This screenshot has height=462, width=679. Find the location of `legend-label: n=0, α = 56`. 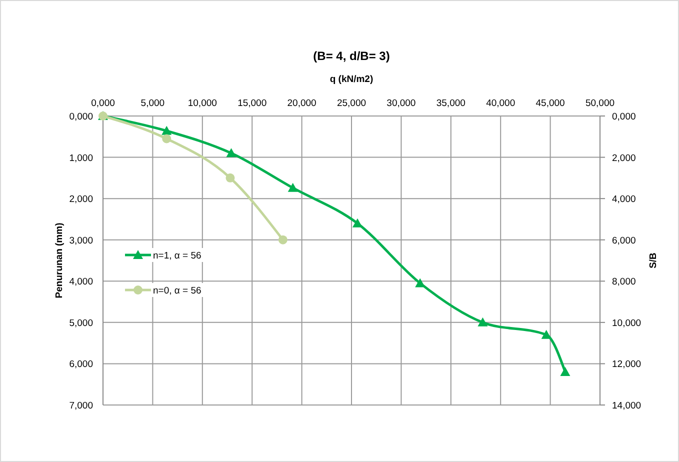

legend-label: n=0, α = 56 is located at coordinates (177, 291).